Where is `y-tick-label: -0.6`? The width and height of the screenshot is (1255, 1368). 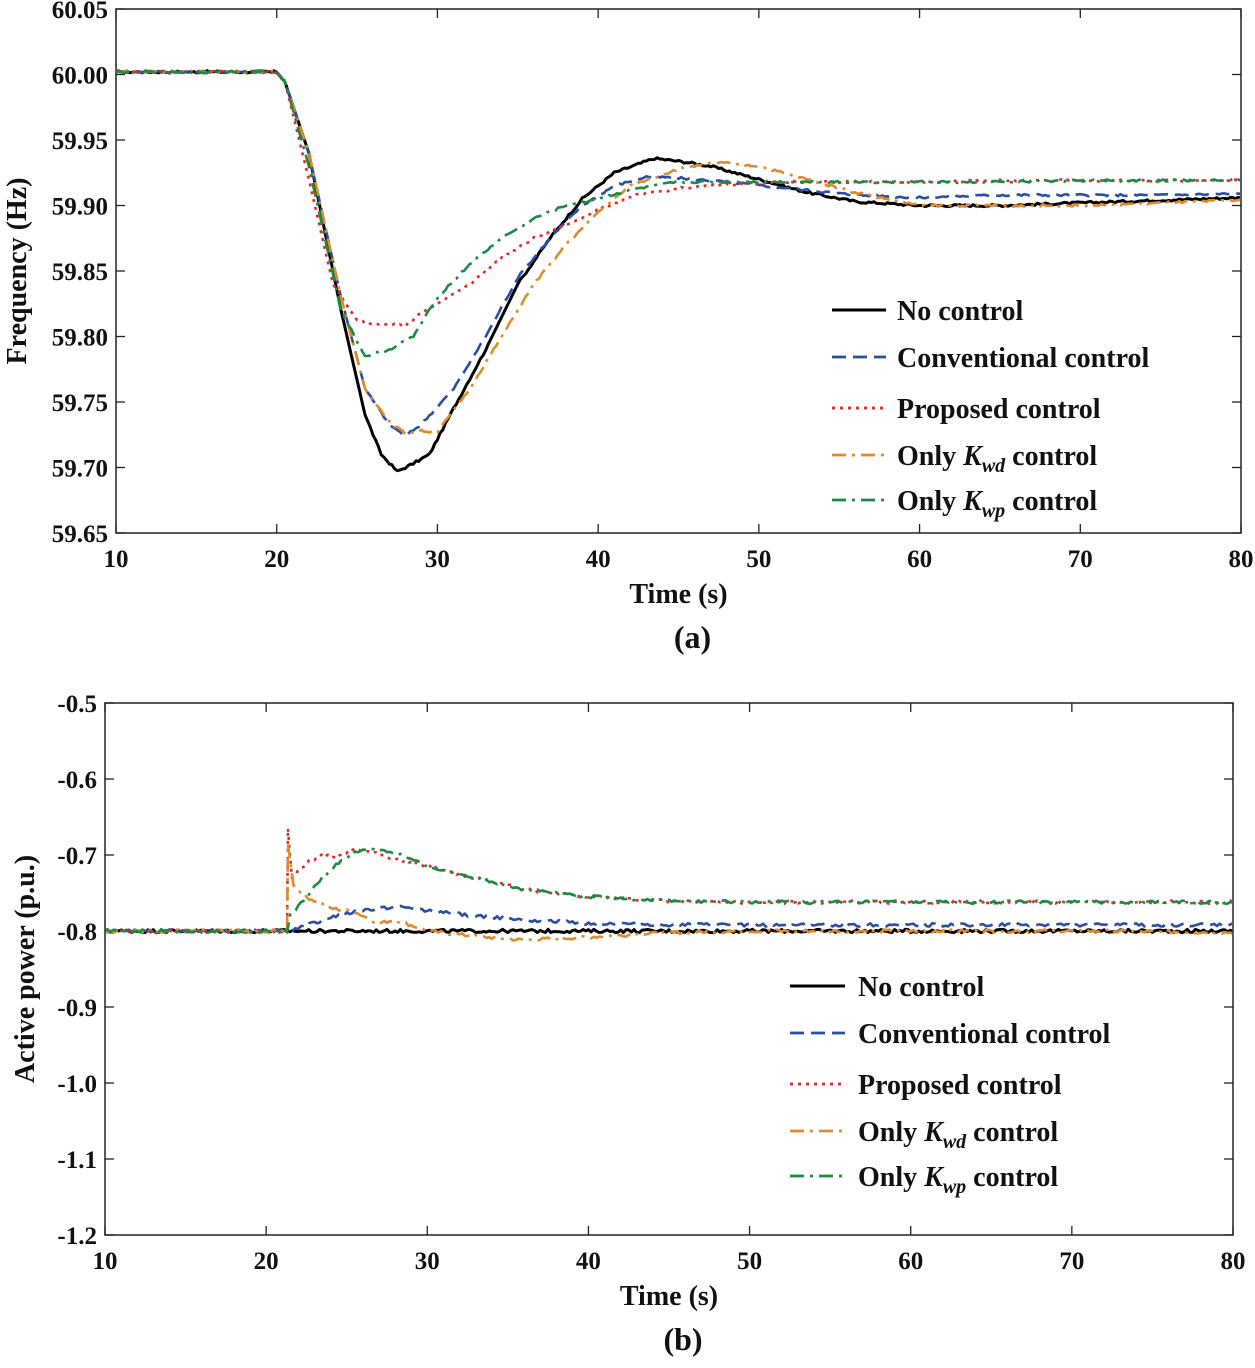
y-tick-label: -0.6 is located at coordinates (77, 780).